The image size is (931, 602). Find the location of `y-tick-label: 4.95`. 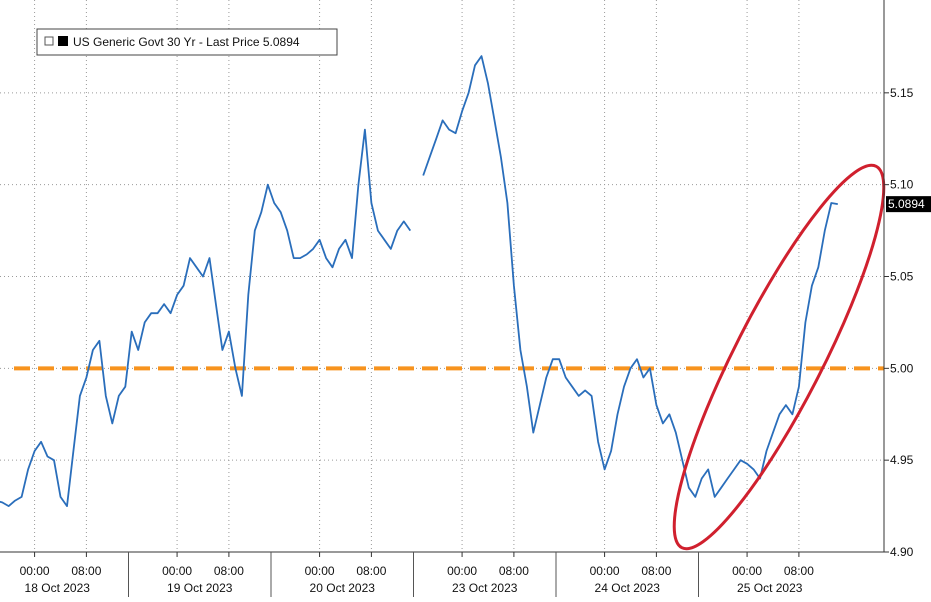

y-tick-label: 4.95 is located at coordinates (902, 460).